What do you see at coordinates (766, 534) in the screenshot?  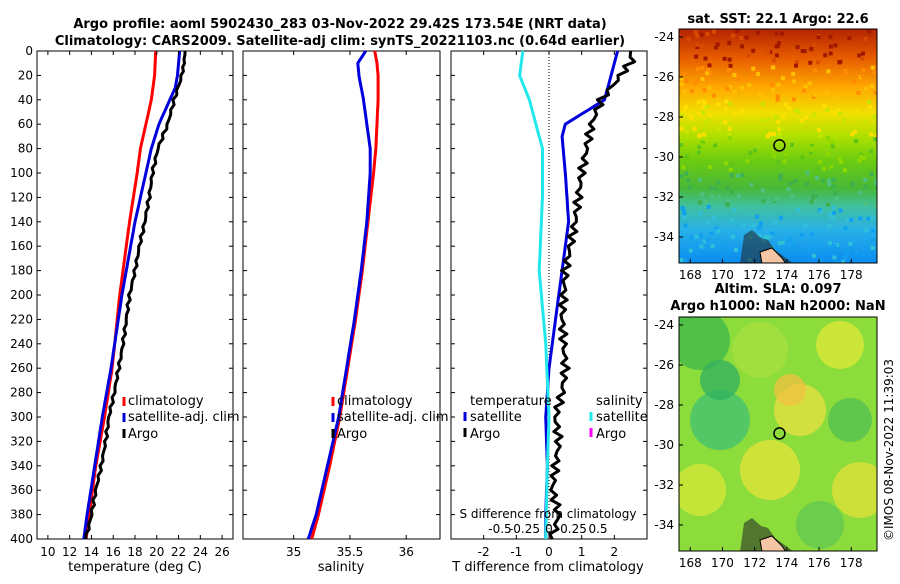 I see `land-outline-nz` at bounding box center [766, 534].